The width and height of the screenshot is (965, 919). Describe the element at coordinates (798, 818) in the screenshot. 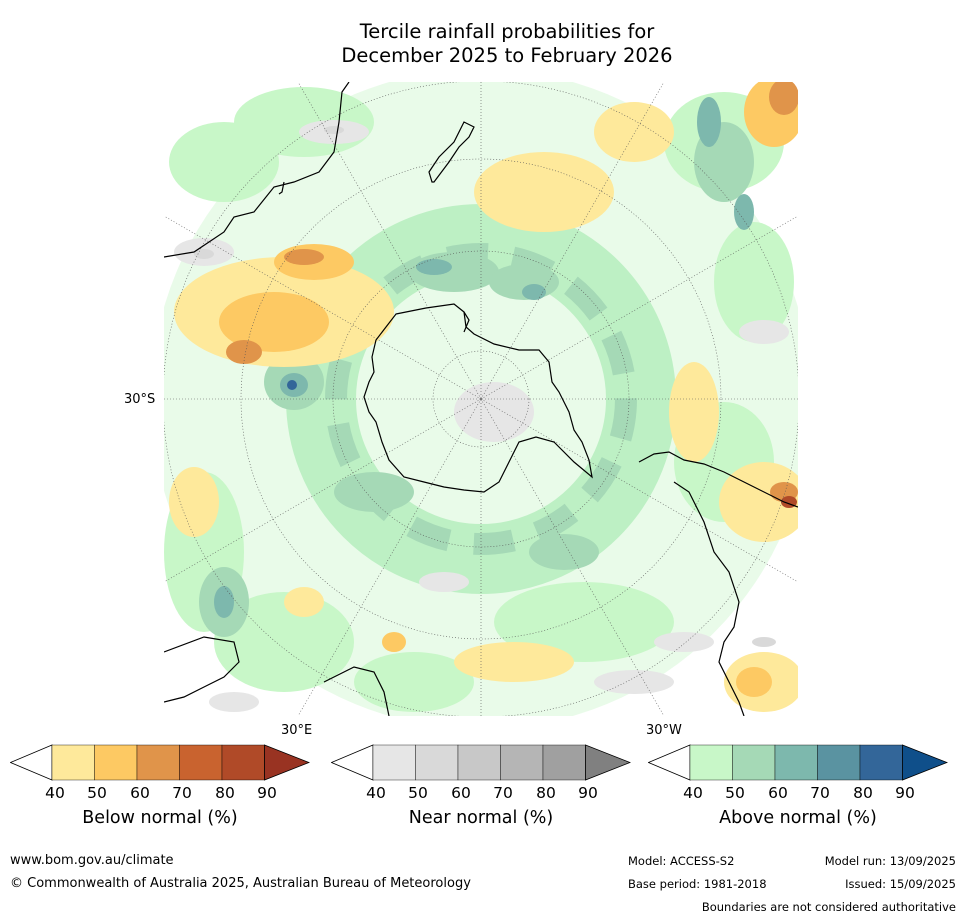

I see `colorbar-above-label: Above normal (%)` at that location.